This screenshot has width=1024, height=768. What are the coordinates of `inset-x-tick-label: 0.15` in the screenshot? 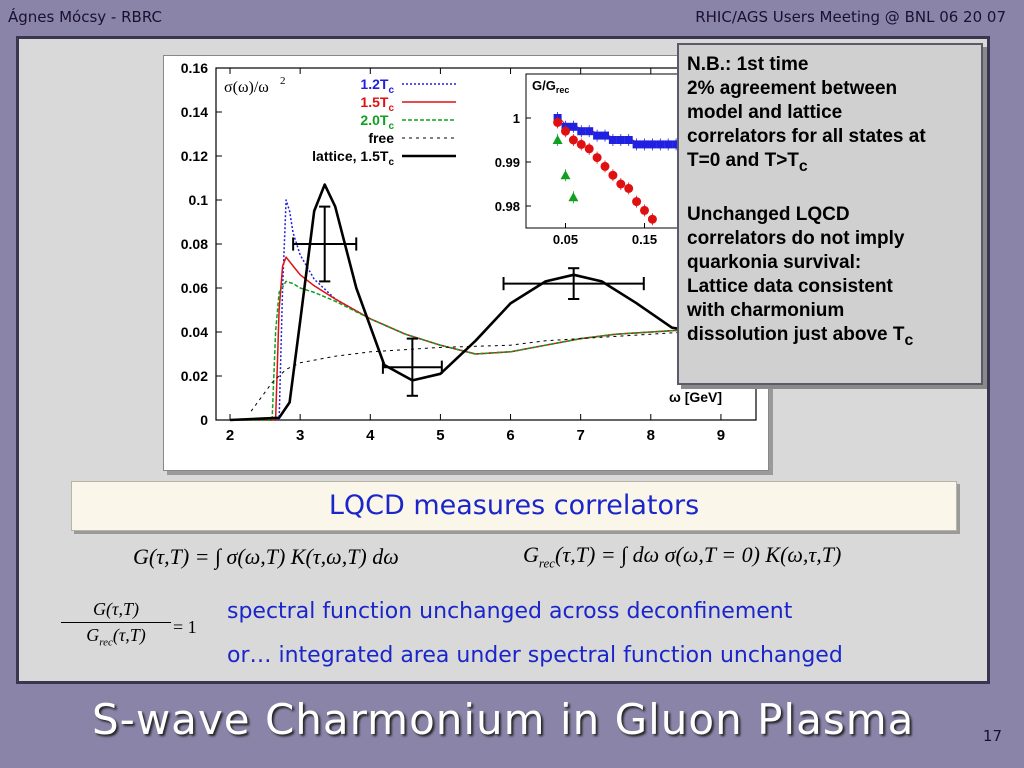 It's located at (644, 239).